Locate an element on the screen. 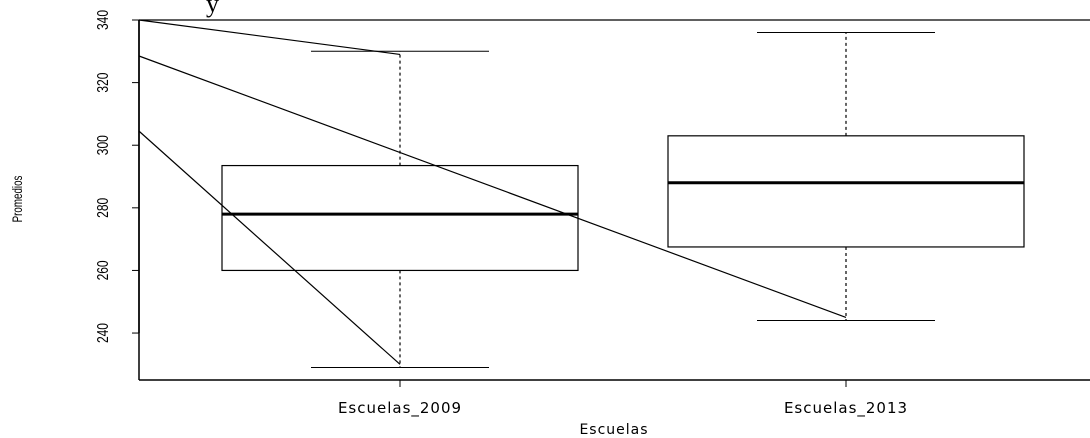 The height and width of the screenshot is (438, 1090). y-tick-label: 260 is located at coordinates (103, 270).